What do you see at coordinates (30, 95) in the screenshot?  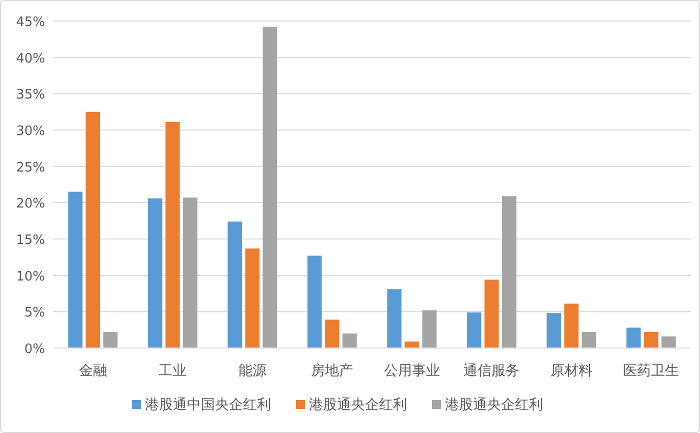 I see `y-tick-label: 35%` at bounding box center [30, 95].